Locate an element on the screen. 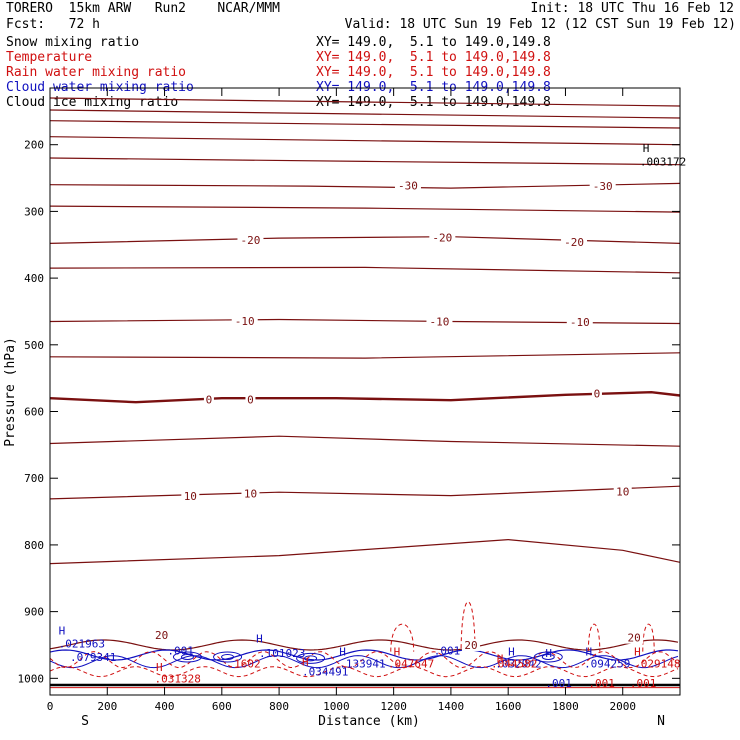  extremum-label: .032942 is located at coordinates (518, 664).